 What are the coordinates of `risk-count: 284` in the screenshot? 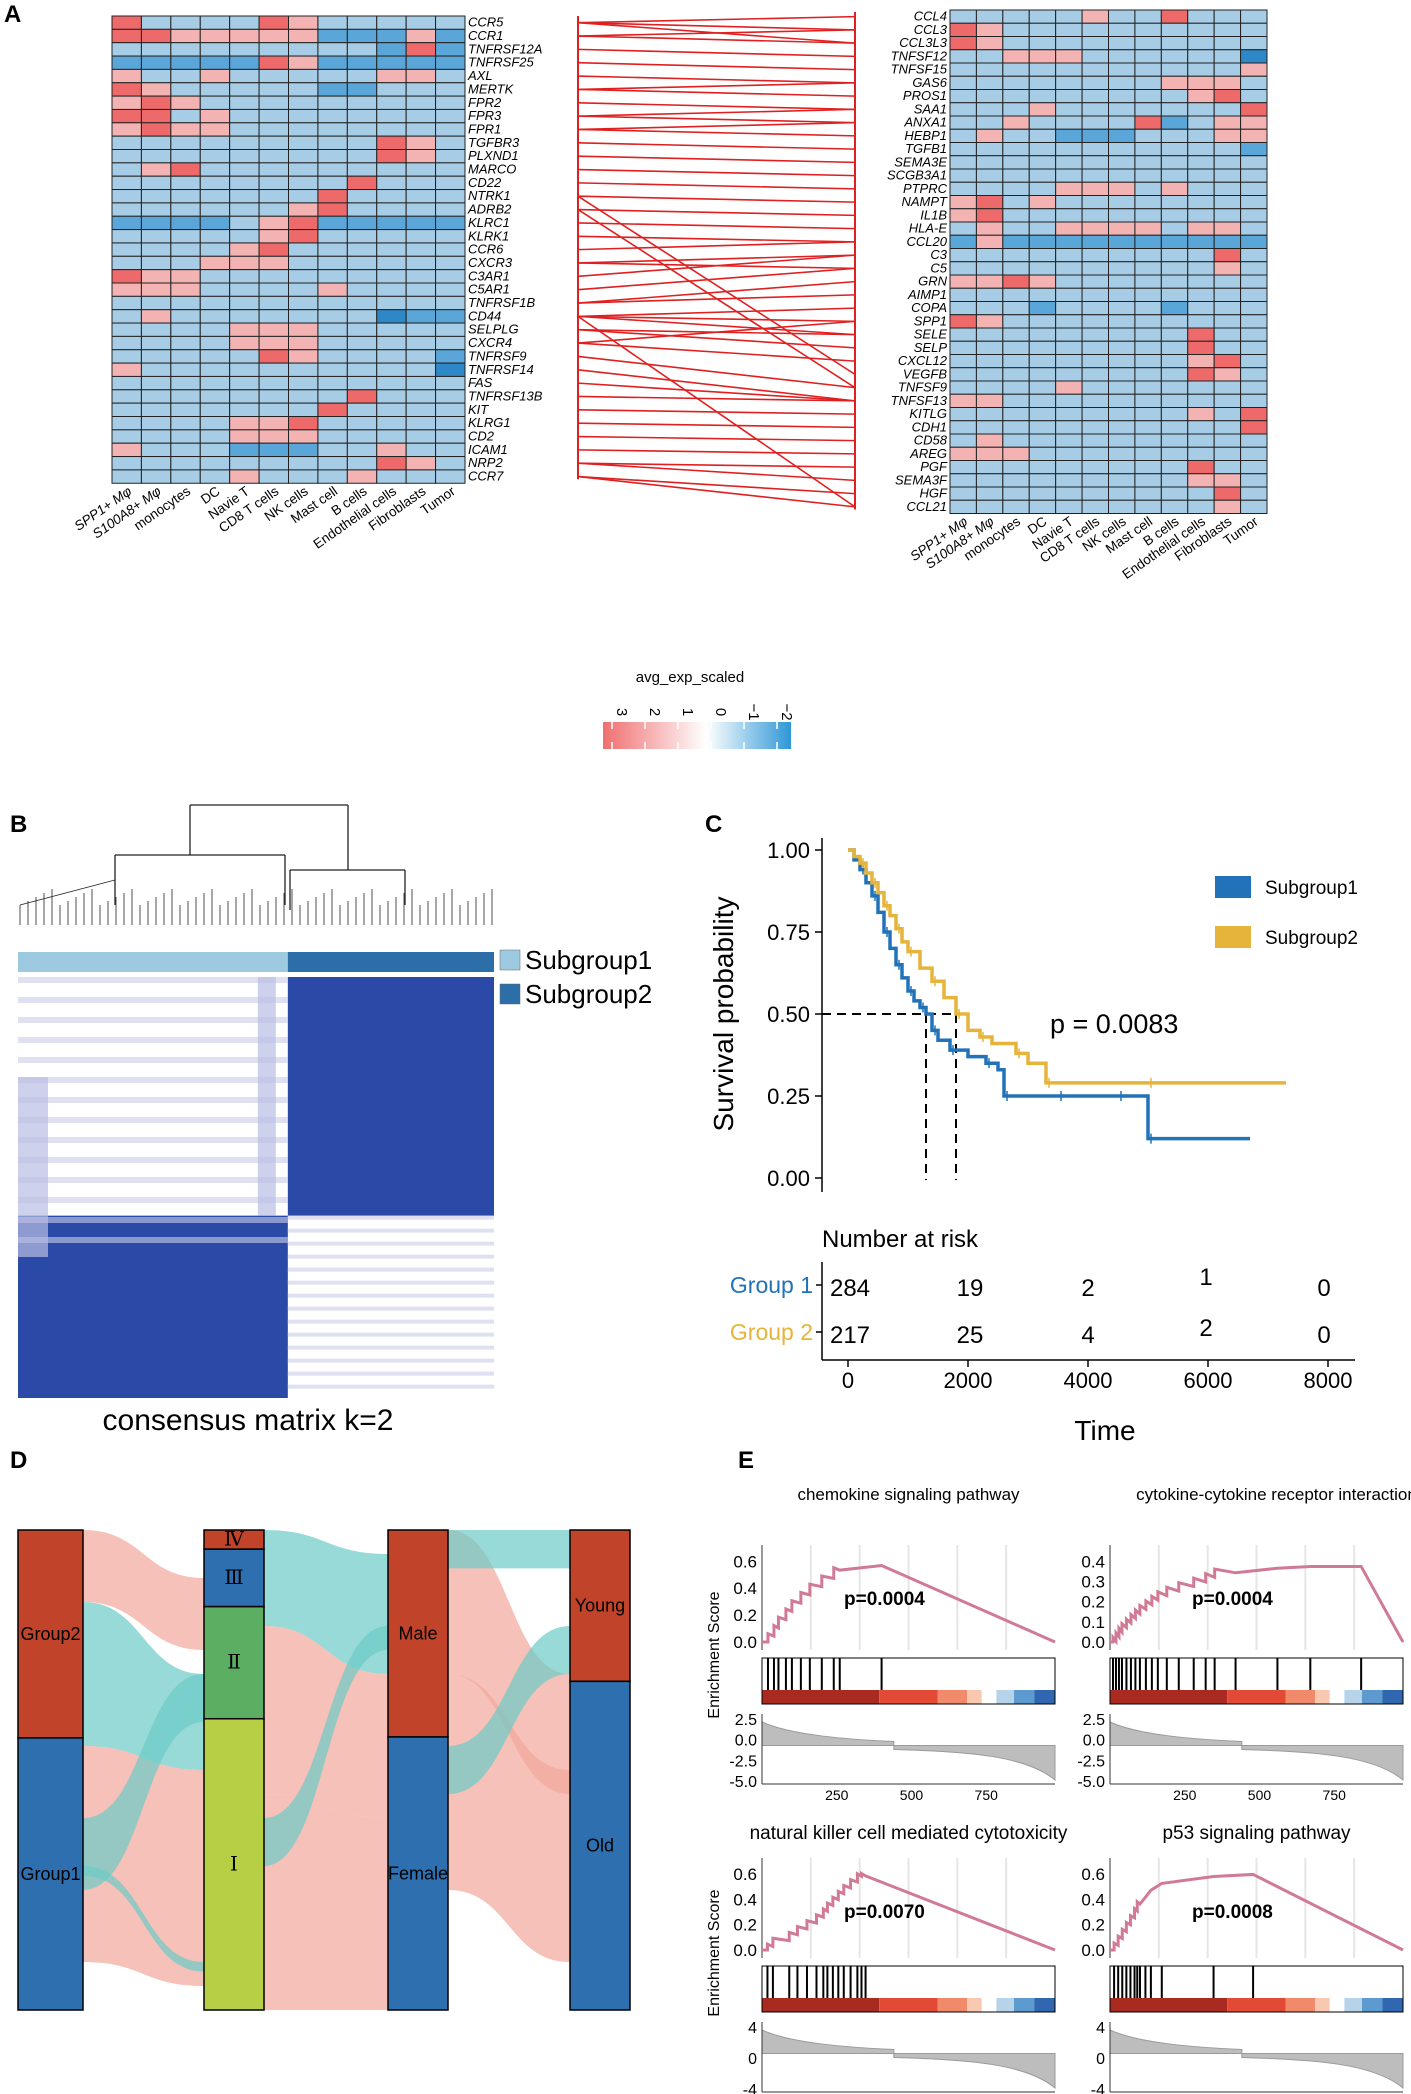 It's located at (850, 1288).